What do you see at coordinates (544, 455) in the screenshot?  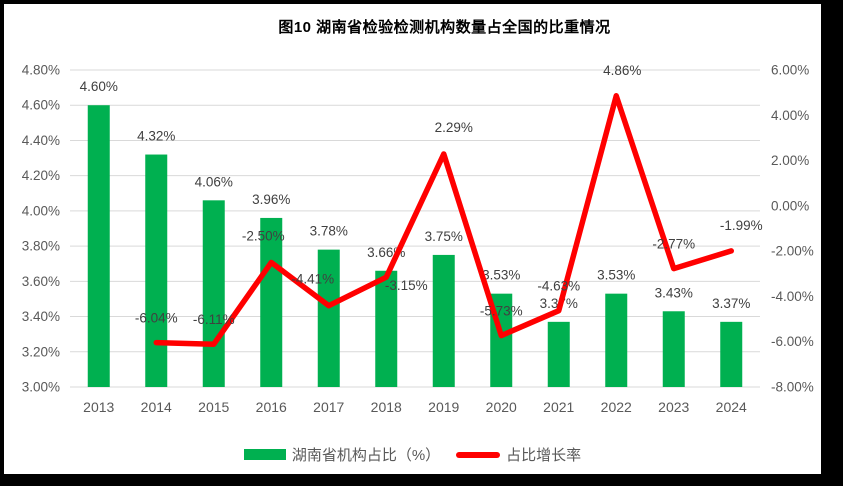 I see `legend-label-line-series: 占比增长率` at bounding box center [544, 455].